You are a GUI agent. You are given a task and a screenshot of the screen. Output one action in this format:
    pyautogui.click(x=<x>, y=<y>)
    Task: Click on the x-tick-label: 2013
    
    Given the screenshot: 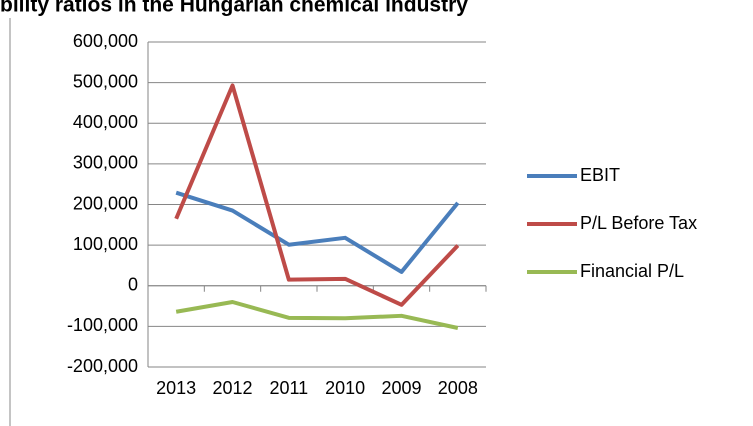 What is the action you would take?
    pyautogui.click(x=176, y=388)
    